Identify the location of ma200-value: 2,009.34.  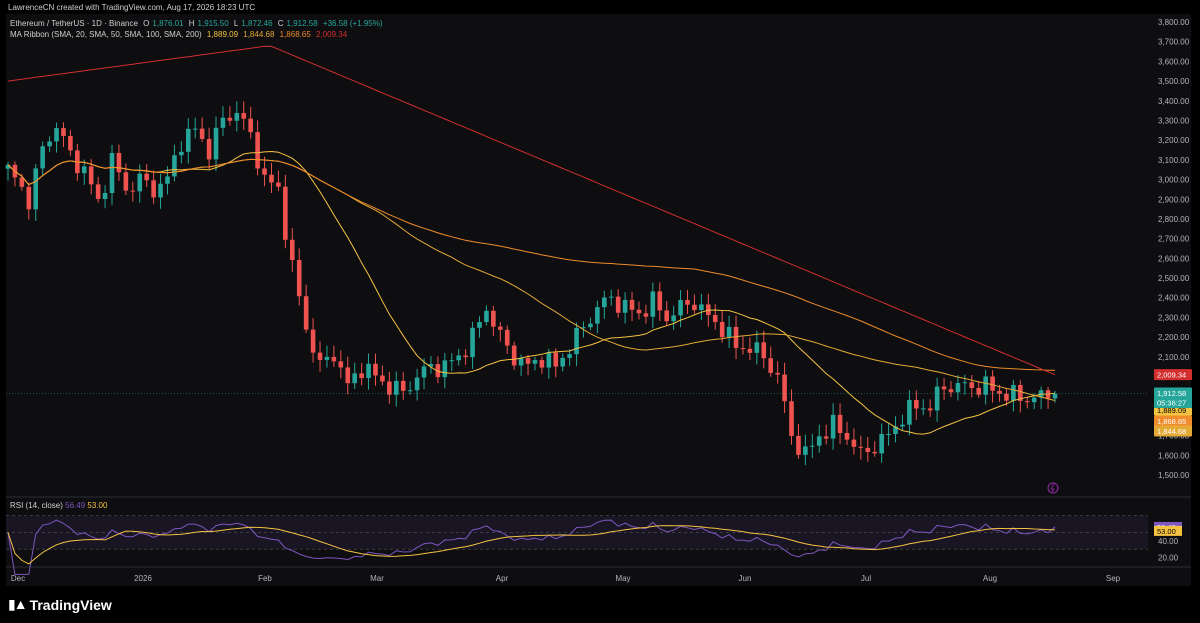
(332, 34).